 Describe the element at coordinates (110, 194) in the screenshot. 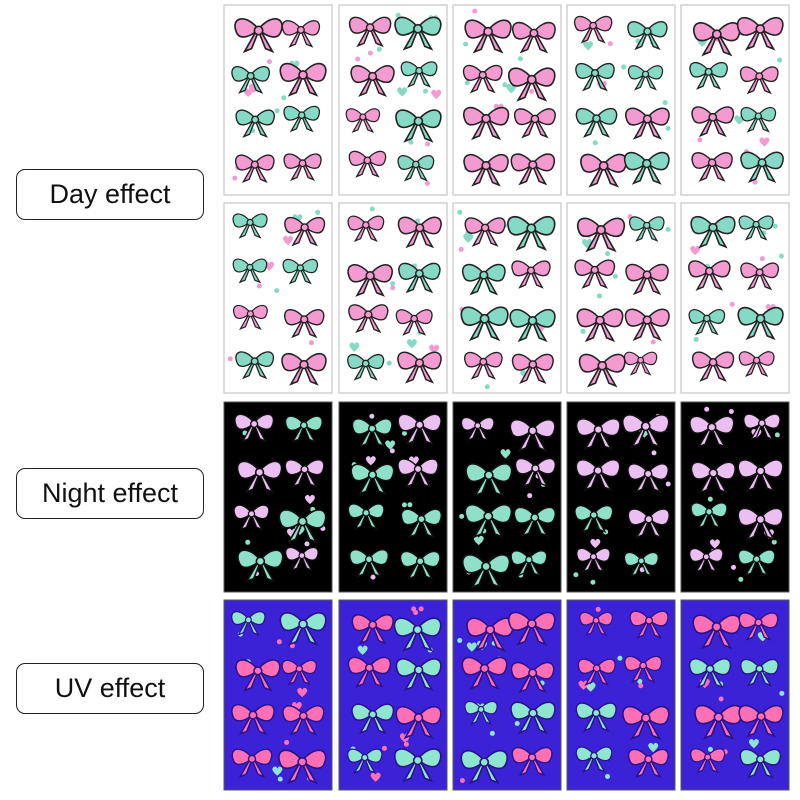

I see `effect-label: Day effect` at that location.